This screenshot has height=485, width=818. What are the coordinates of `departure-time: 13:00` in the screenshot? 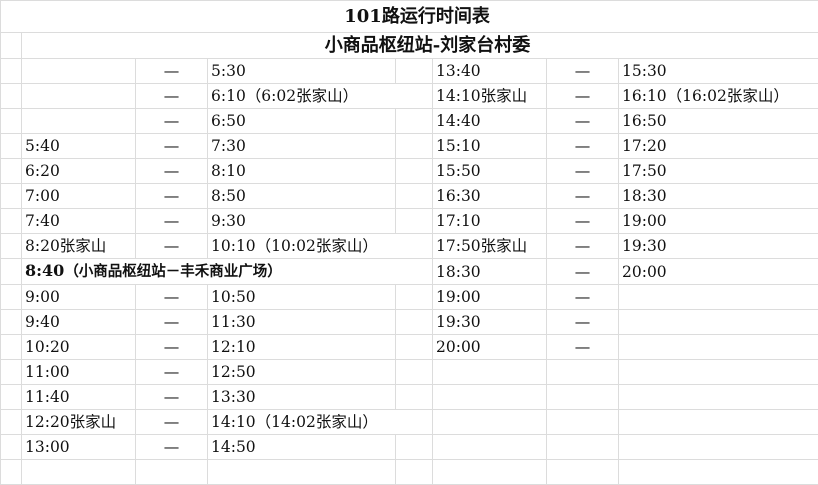 It's located at (79, 447).